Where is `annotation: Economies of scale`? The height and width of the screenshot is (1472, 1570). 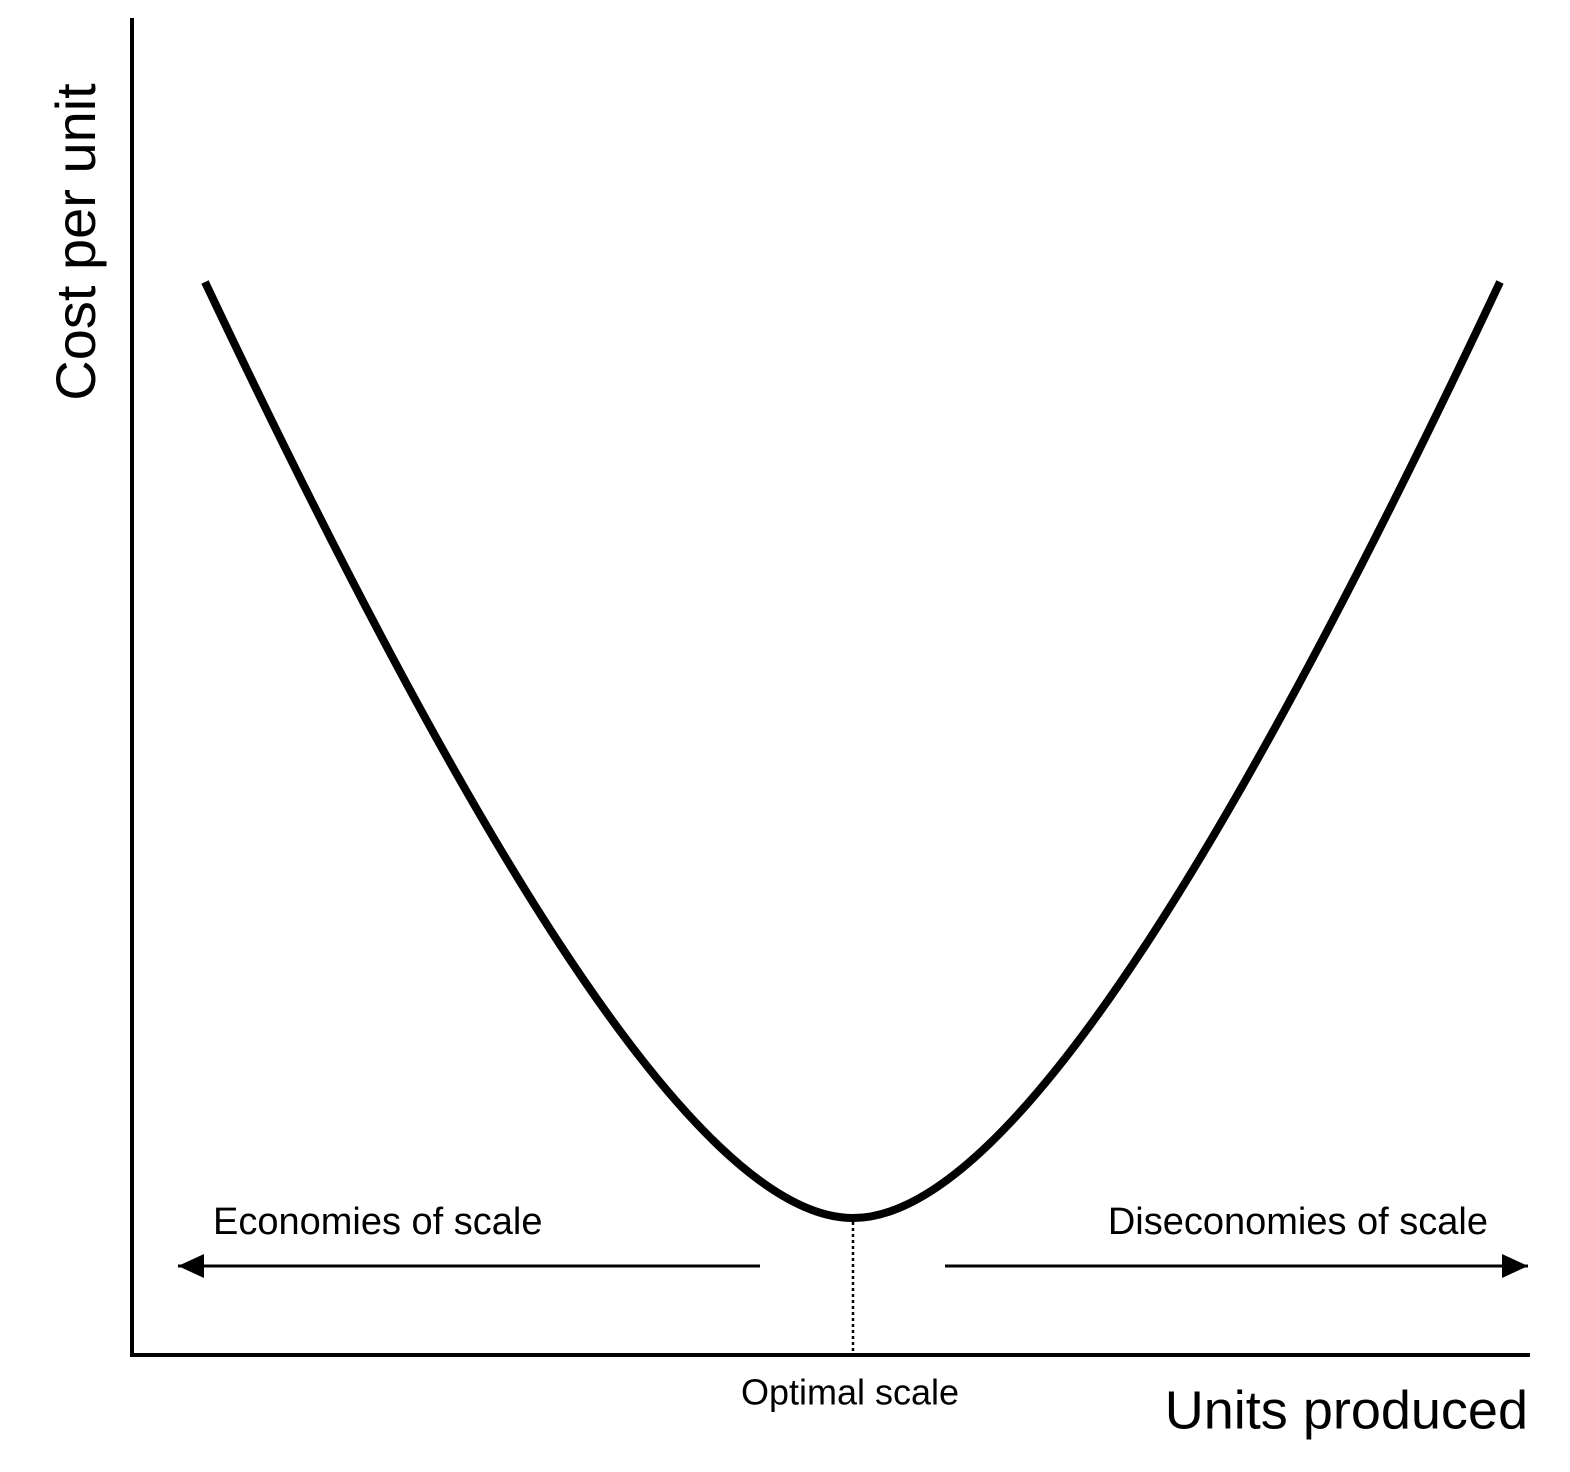
annotation: Economies of scale is located at coordinates (378, 1222).